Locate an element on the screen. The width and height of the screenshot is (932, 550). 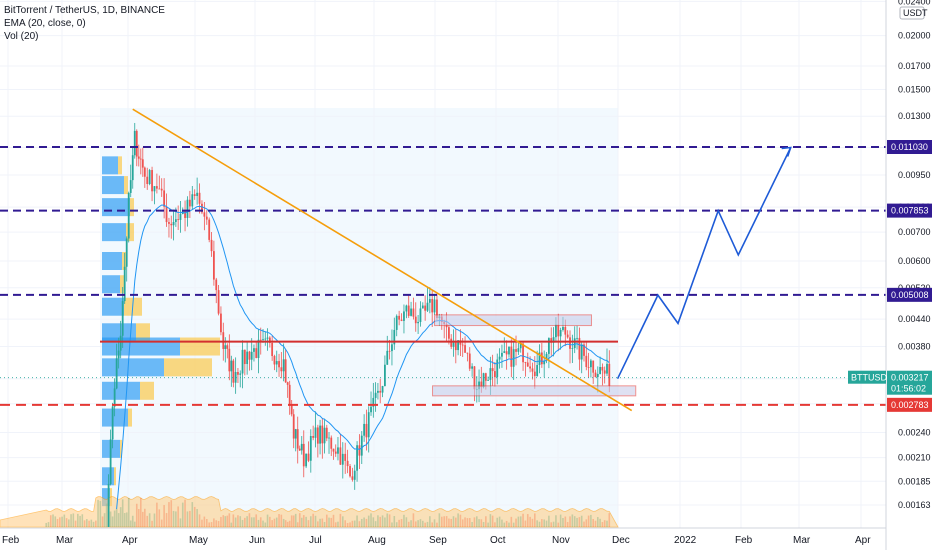
y-tick-label: 0.00380 is located at coordinates (914, 347).